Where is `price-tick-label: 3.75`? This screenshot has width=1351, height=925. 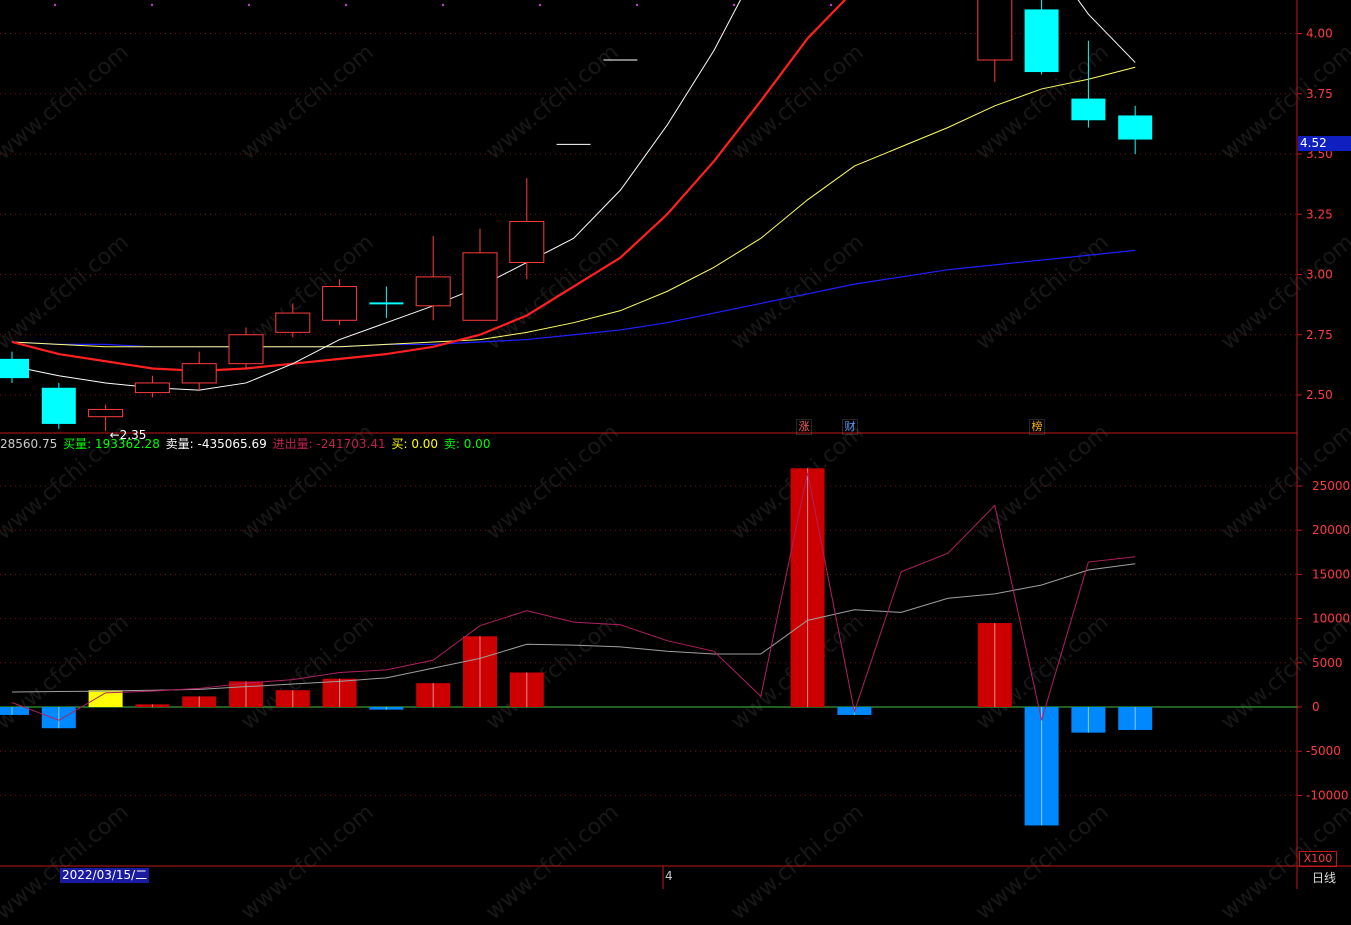
price-tick-label: 3.75 is located at coordinates (1319, 94).